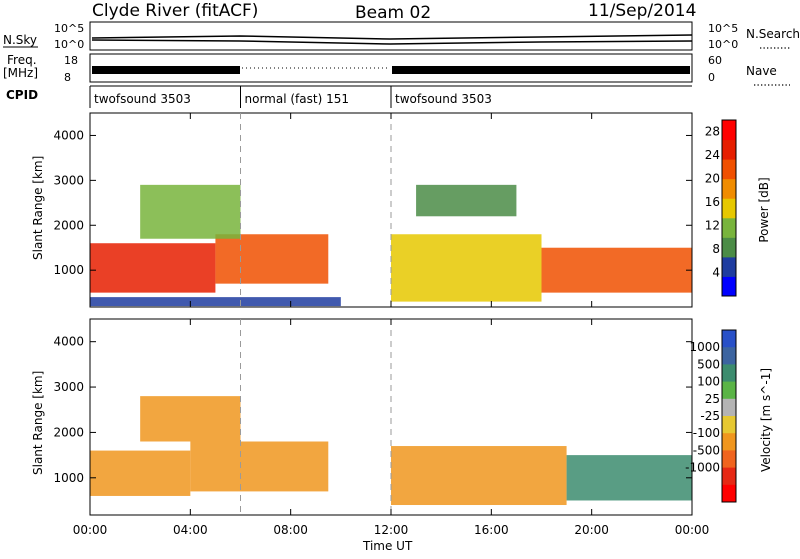  I want to click on nsearch-label: N.Search, so click(773, 34).